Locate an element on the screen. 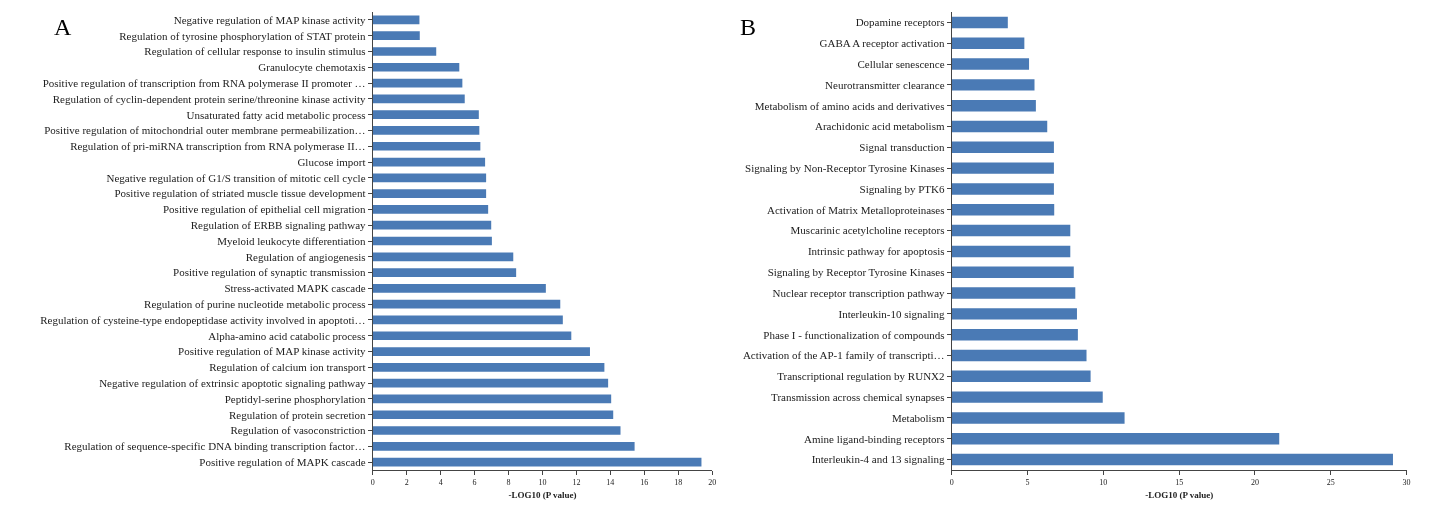 Image resolution: width=1432 pixels, height=520 pixels. text: A is located at coordinates (63, 27).